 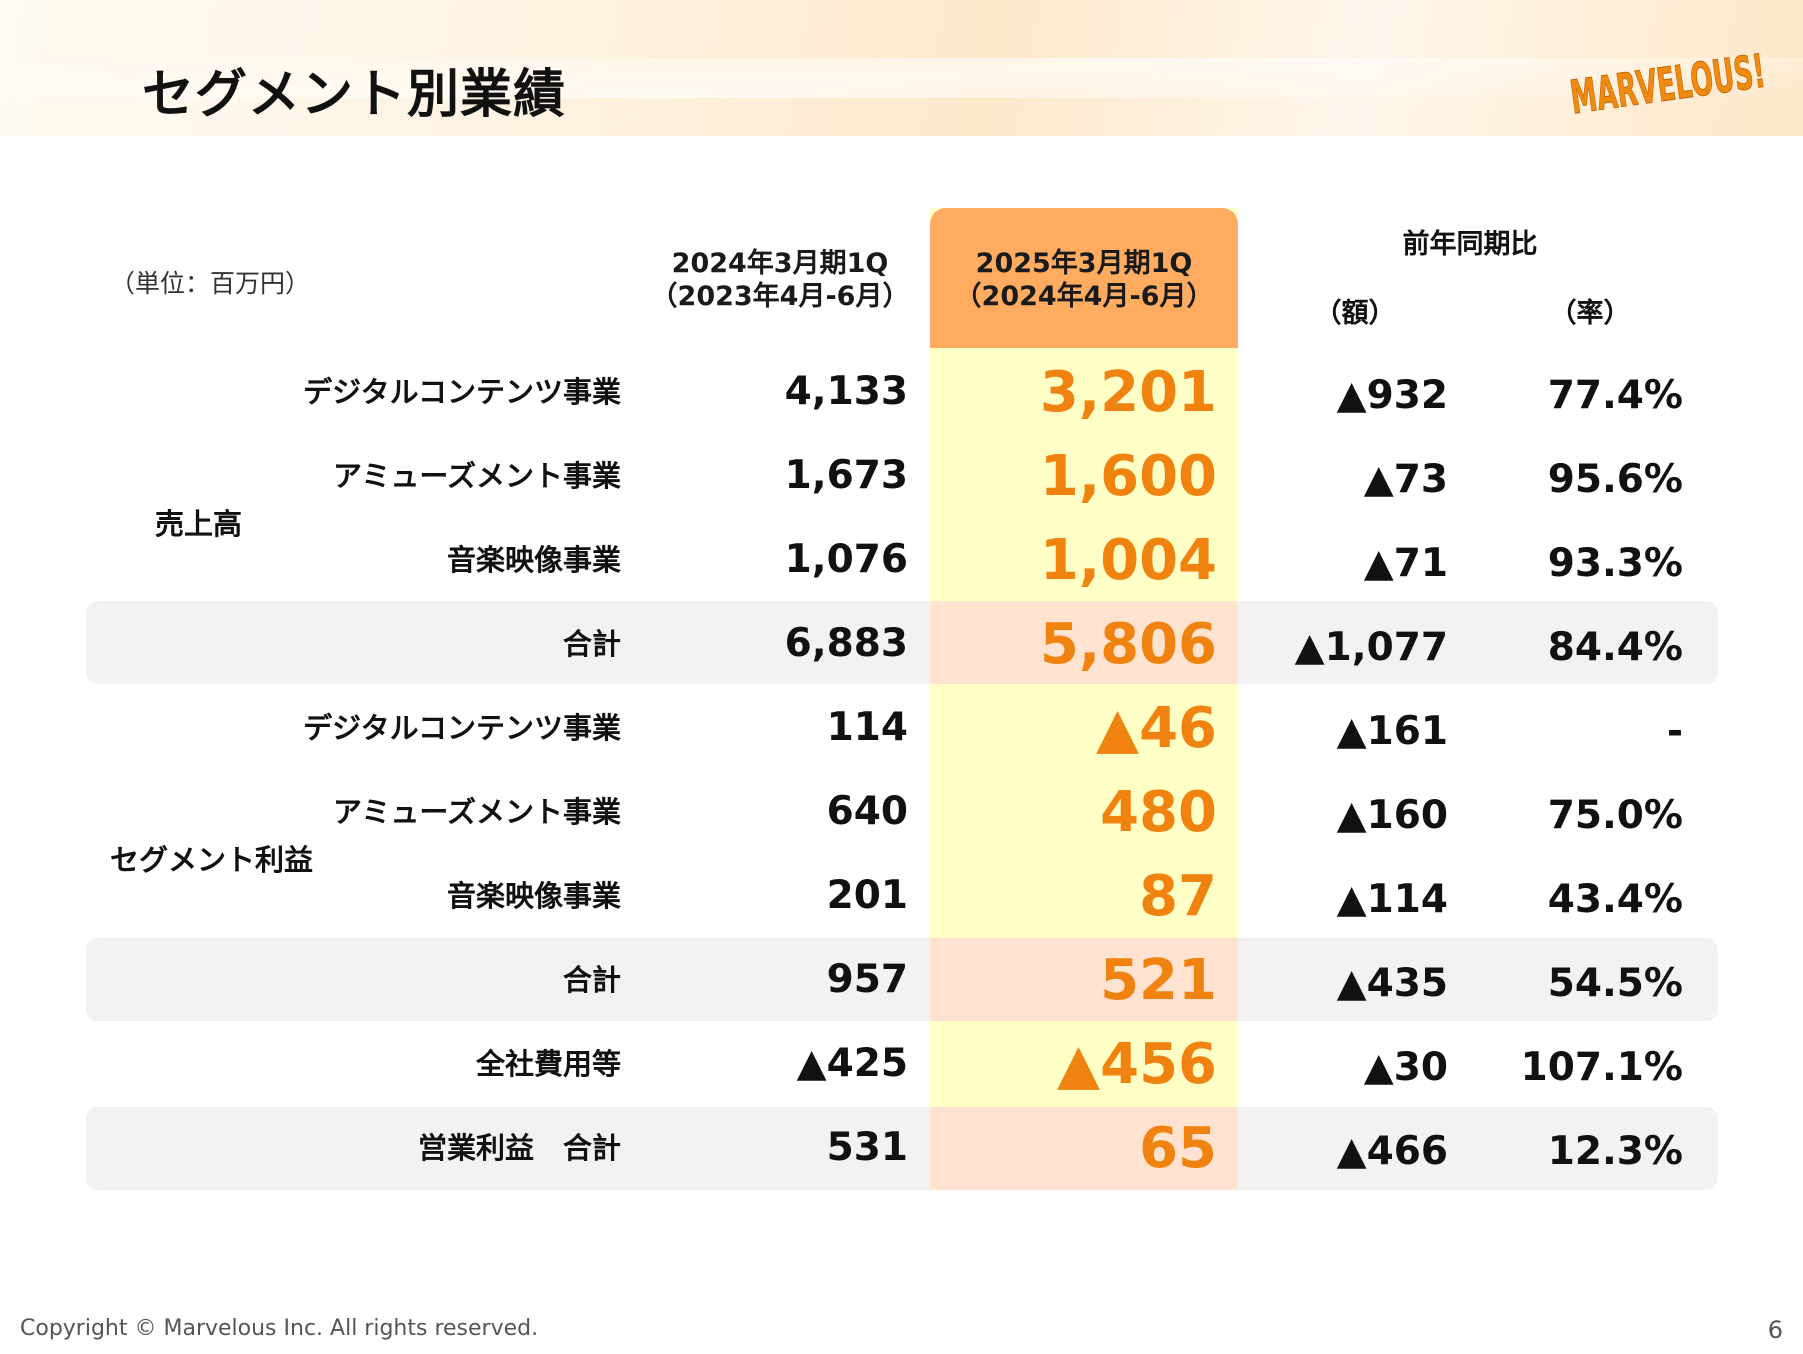 I want to click on table-row-total: 合計 6,883 5,806 ▲1,077 84.4%, so click(x=901, y=644).